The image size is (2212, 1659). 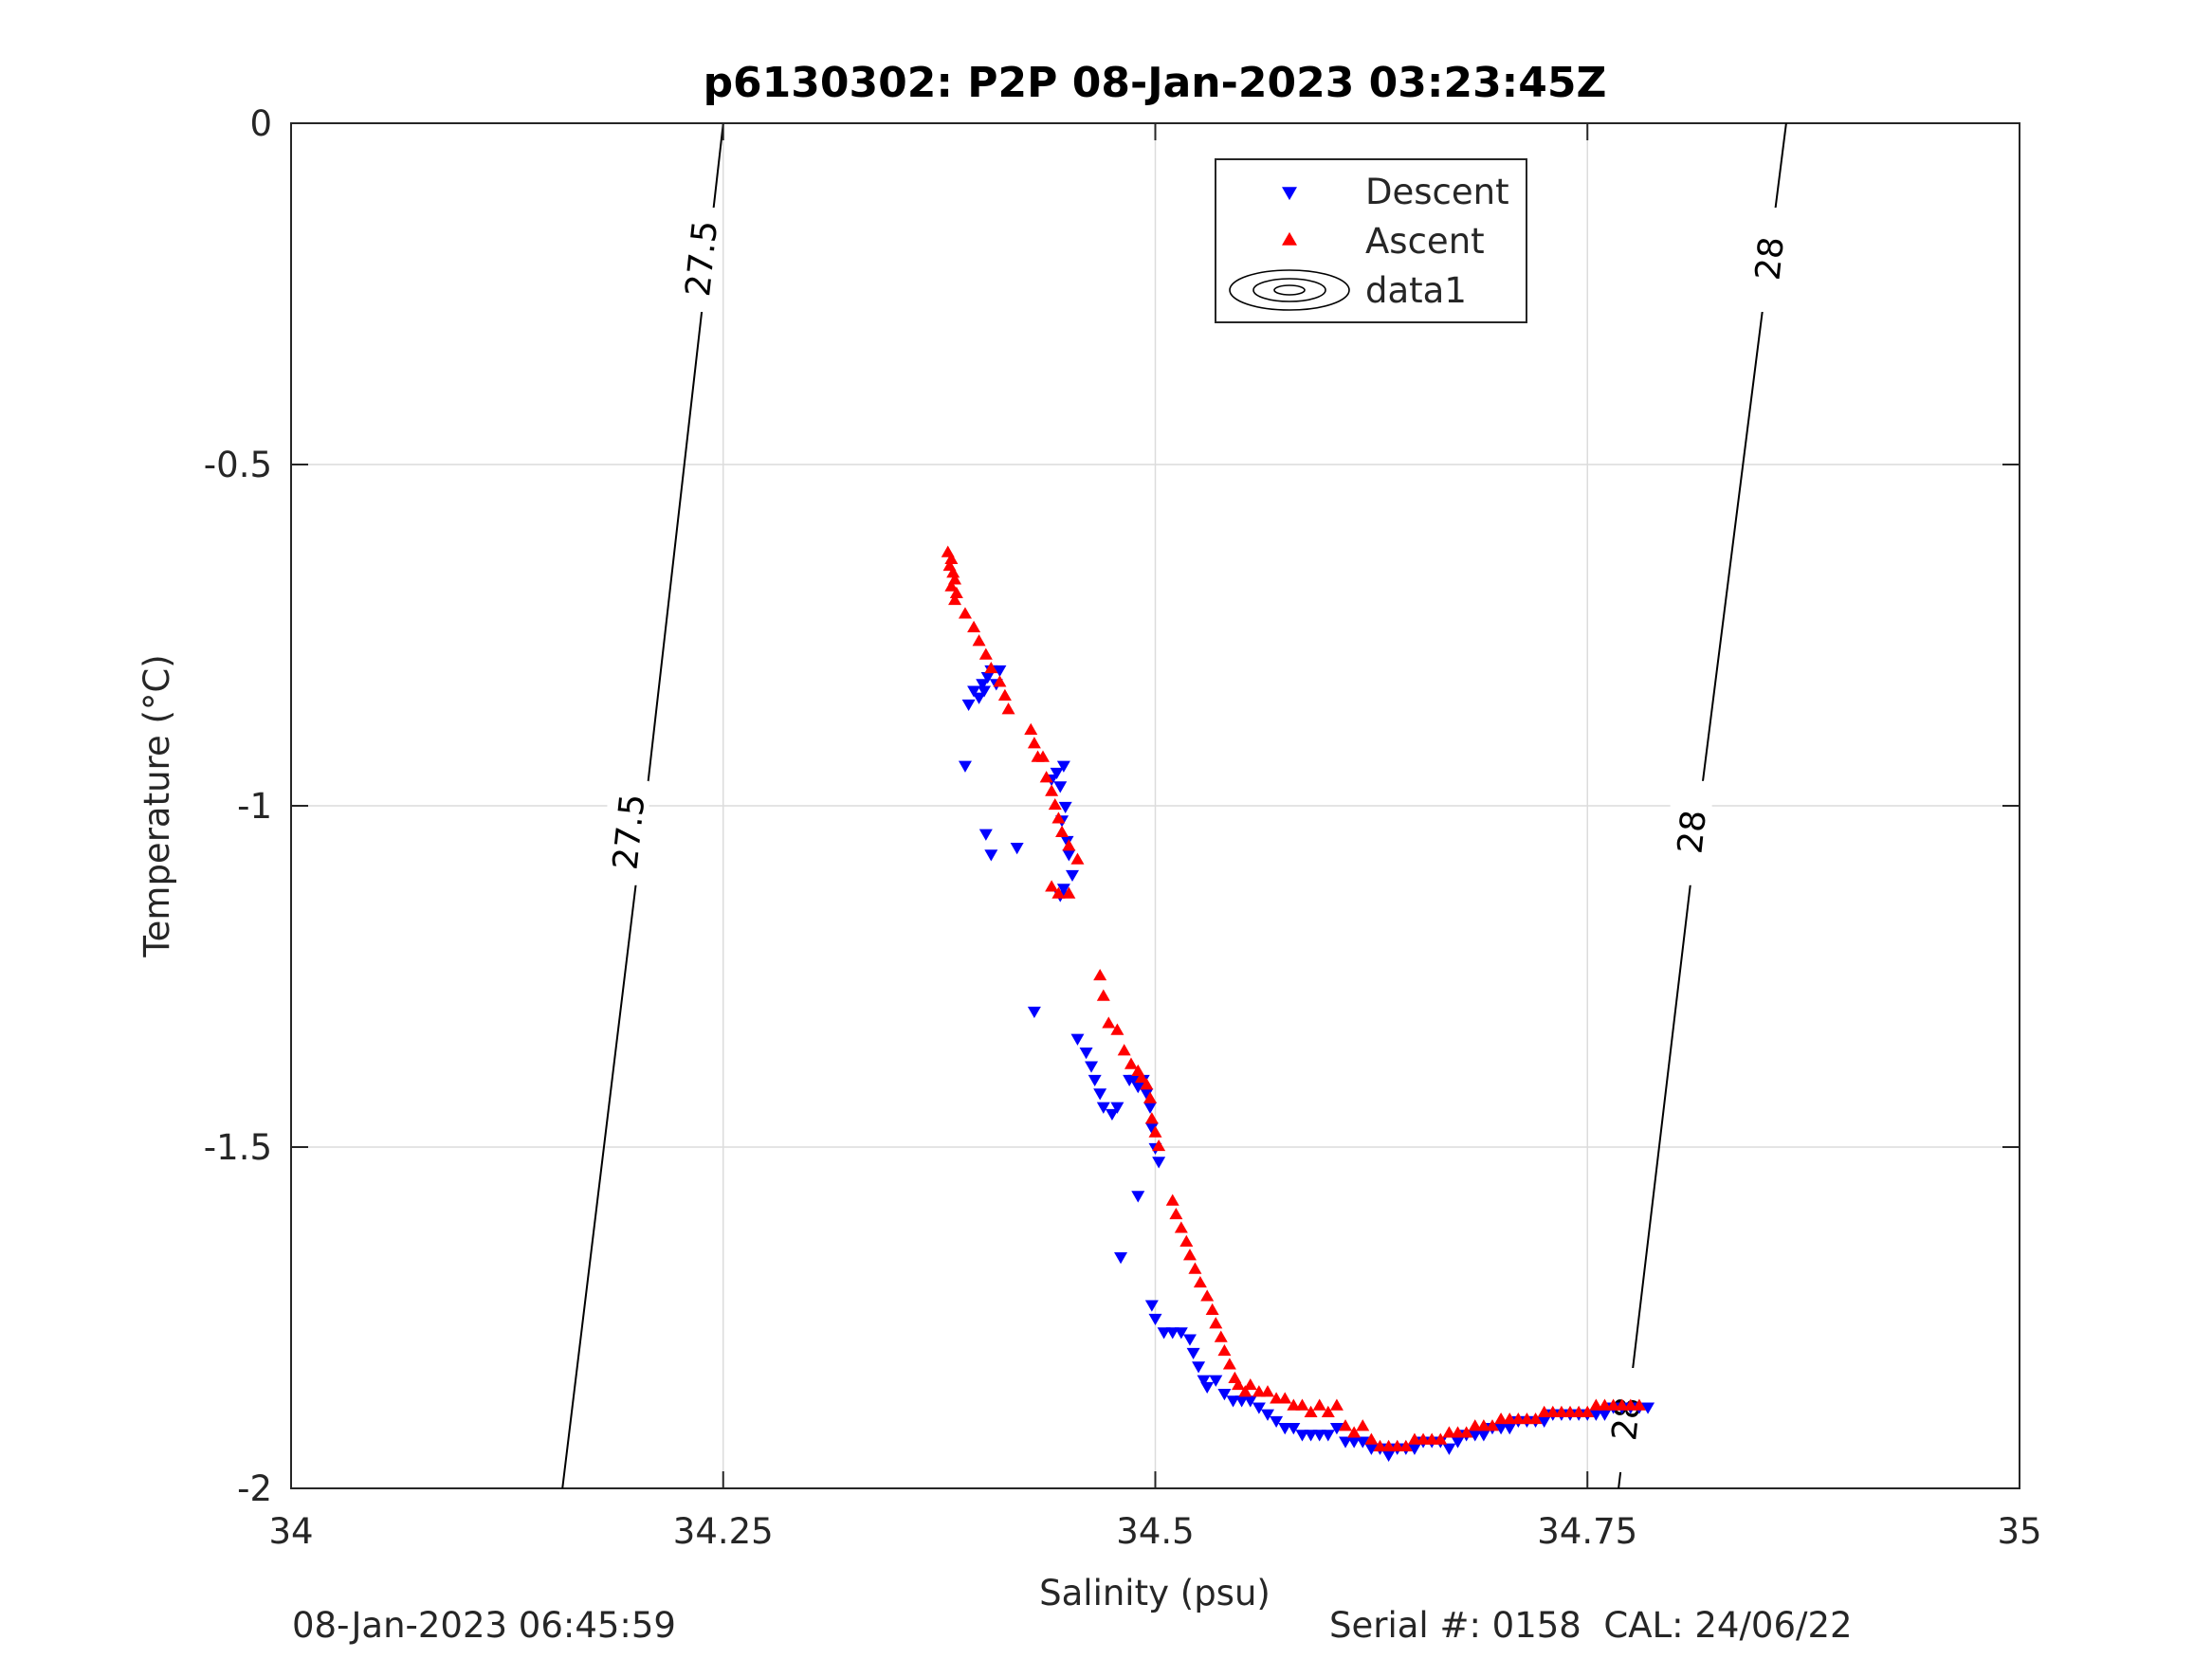 What do you see at coordinates (1289, 290) in the screenshot?
I see `legend-marker-contour` at bounding box center [1289, 290].